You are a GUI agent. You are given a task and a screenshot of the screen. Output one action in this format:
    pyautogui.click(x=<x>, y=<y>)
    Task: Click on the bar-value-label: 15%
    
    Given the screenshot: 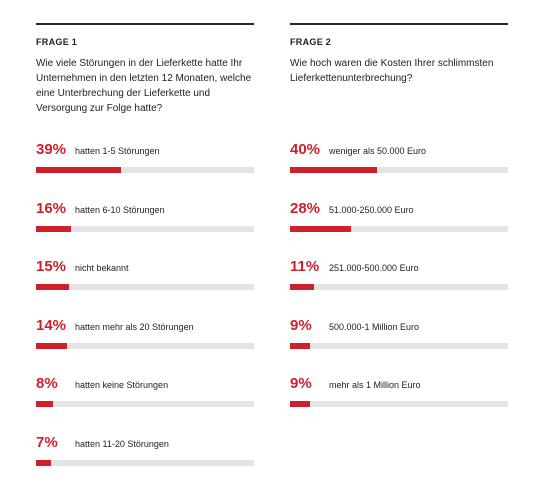 What is the action you would take?
    pyautogui.click(x=51, y=266)
    